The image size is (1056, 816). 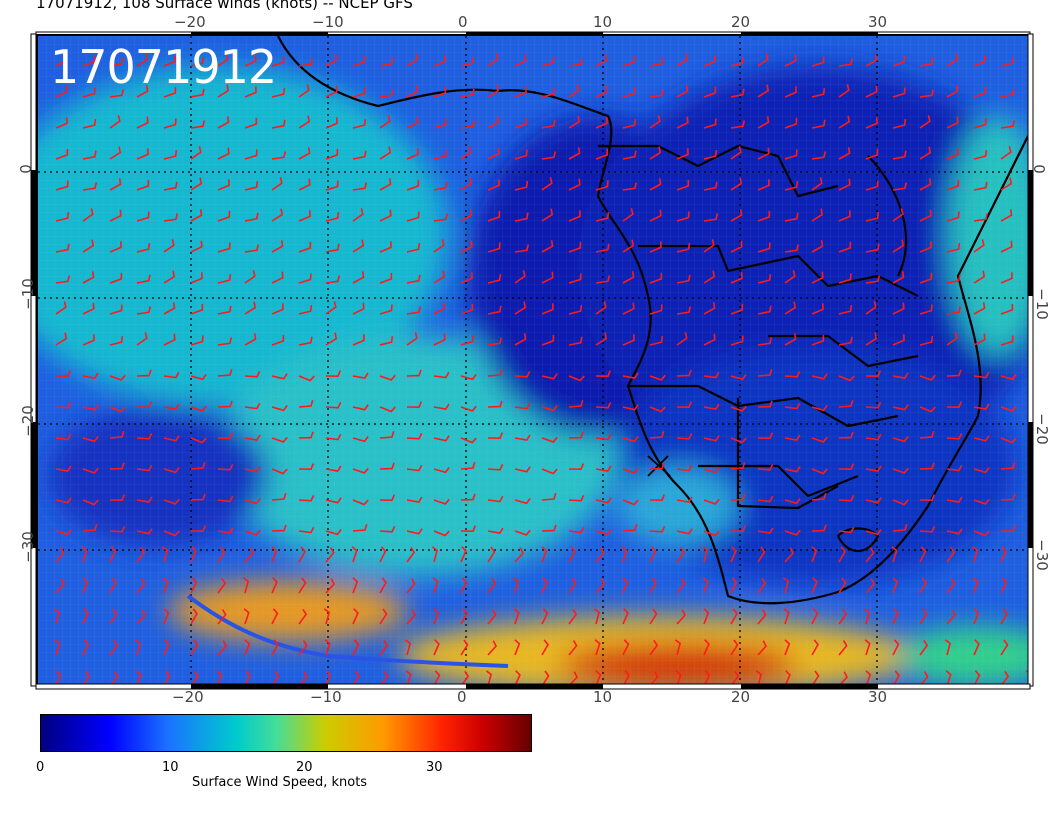 I want to click on colorbar-tick: 20, so click(x=304, y=767).